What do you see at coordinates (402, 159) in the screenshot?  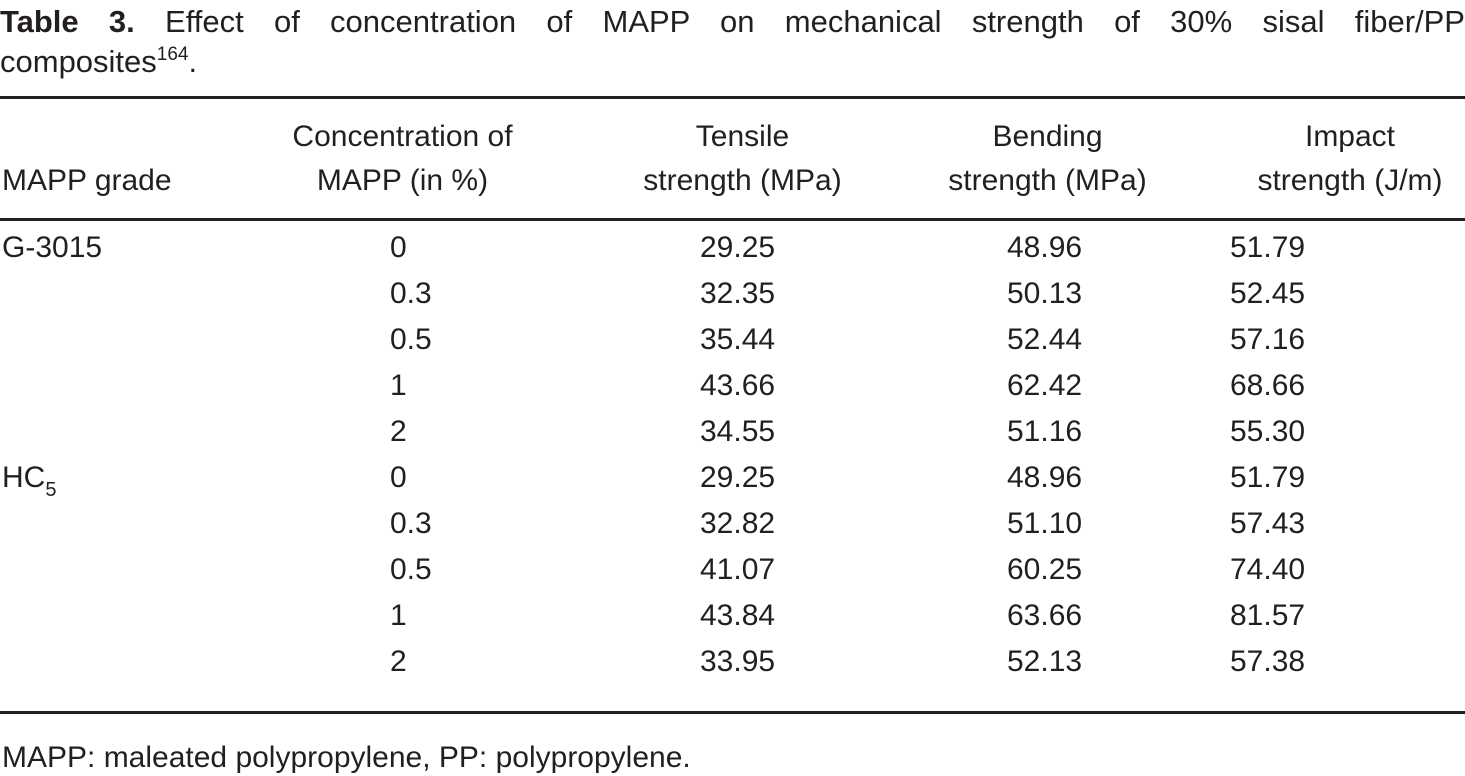 I see `col-header-concentration: Concentration of MAPP (in %)` at bounding box center [402, 159].